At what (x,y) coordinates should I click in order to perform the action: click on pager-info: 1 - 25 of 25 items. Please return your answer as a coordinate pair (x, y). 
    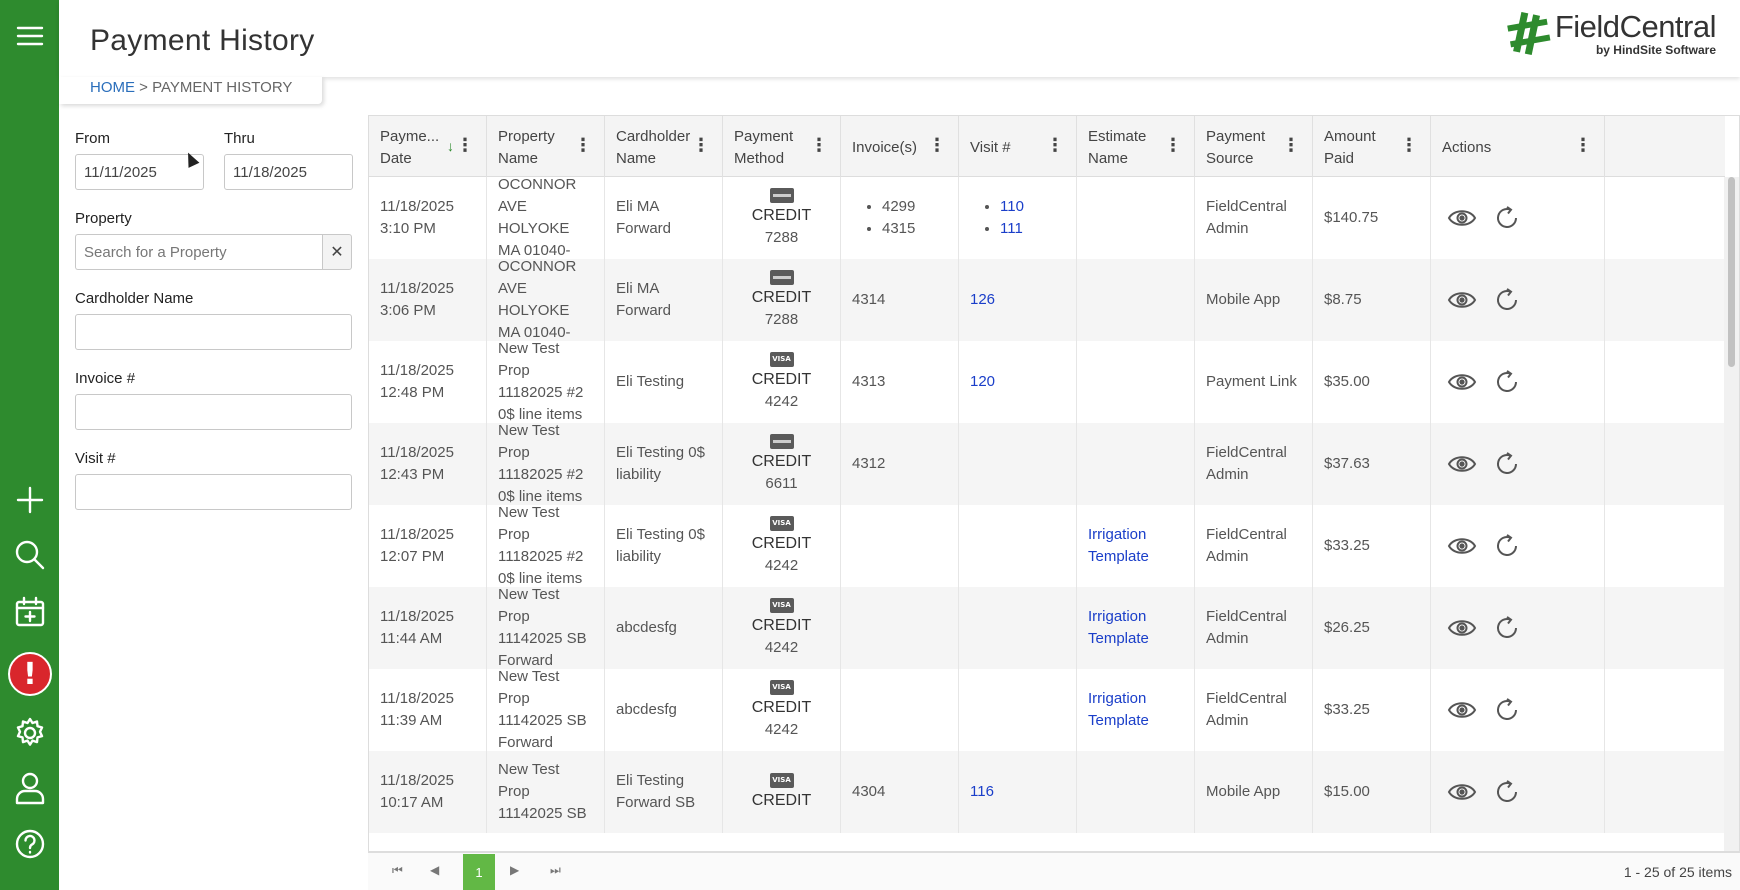
    Looking at the image, I should click on (1677, 872).